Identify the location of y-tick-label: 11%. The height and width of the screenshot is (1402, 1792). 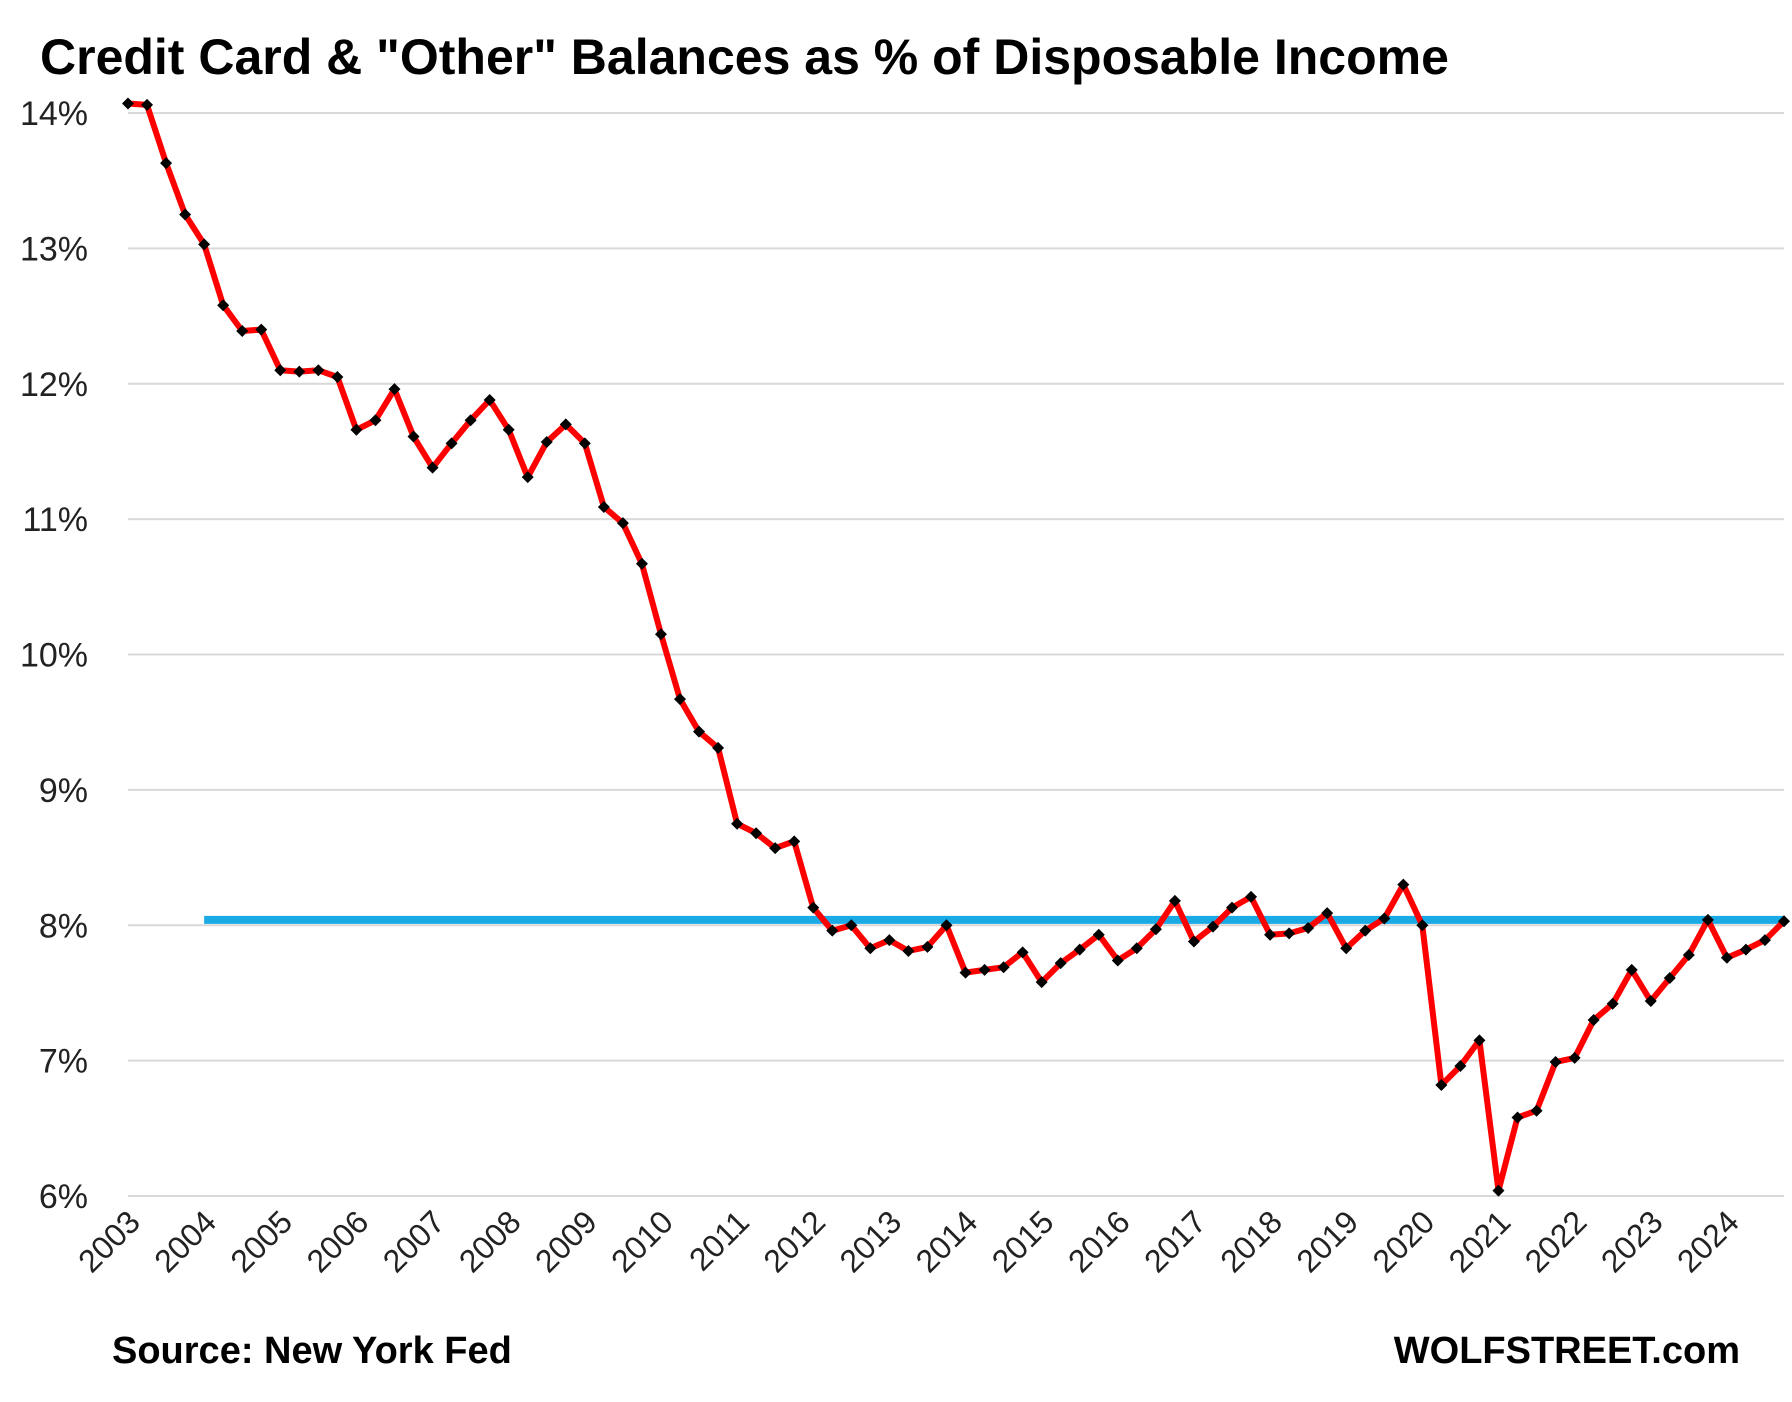
(55, 520).